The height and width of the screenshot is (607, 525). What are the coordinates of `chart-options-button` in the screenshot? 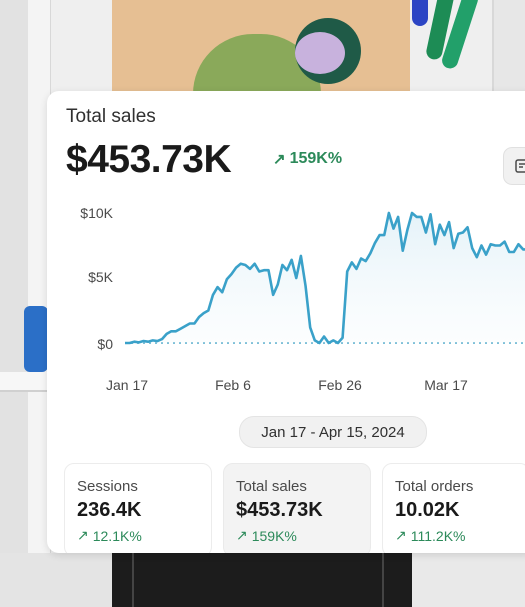 It's located at (514, 166).